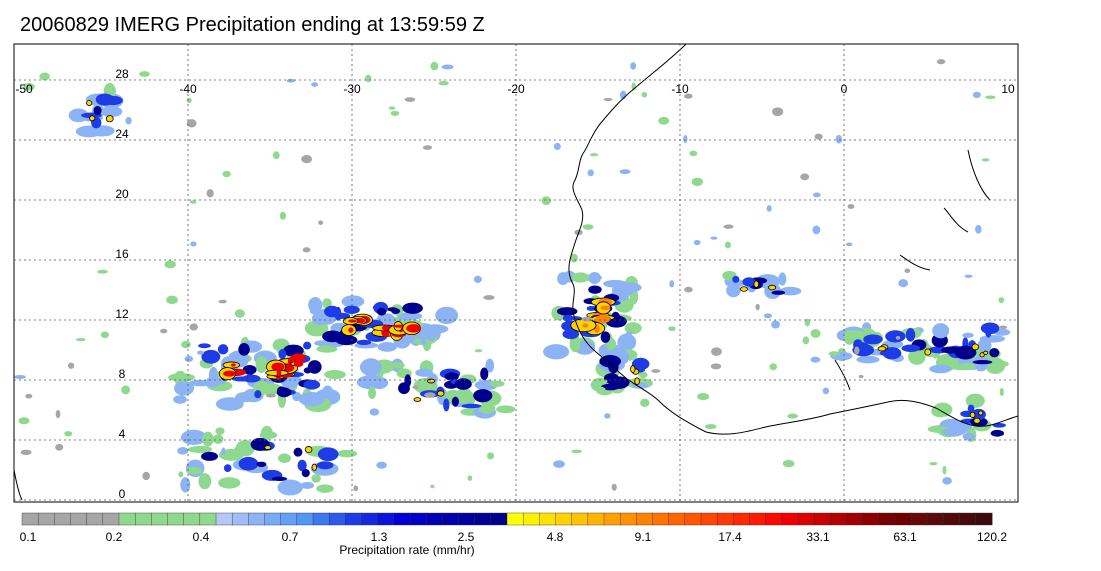 This screenshot has width=1101, height=571. Describe the element at coordinates (122, 494) in the screenshot. I see `lat-label: 0` at that location.